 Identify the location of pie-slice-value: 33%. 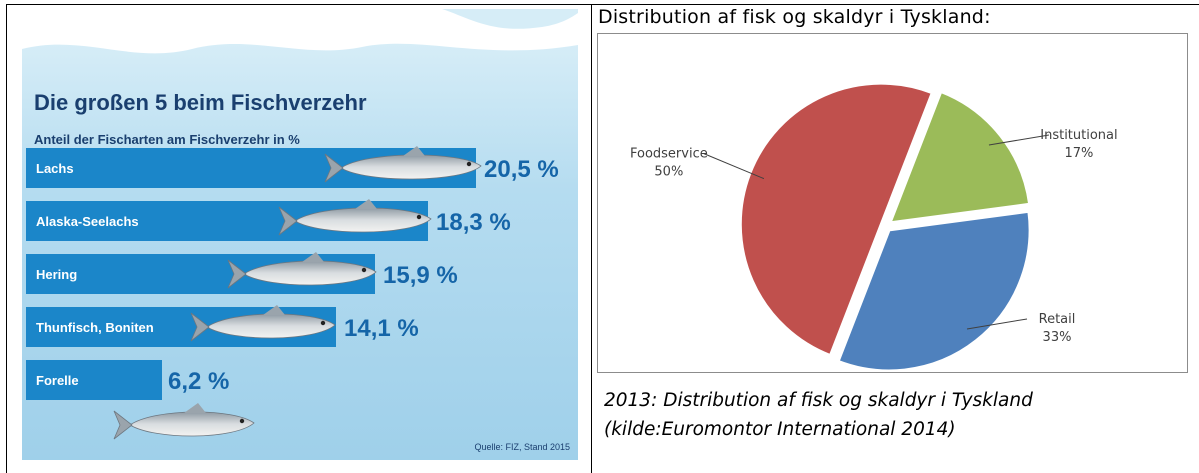
(1057, 337).